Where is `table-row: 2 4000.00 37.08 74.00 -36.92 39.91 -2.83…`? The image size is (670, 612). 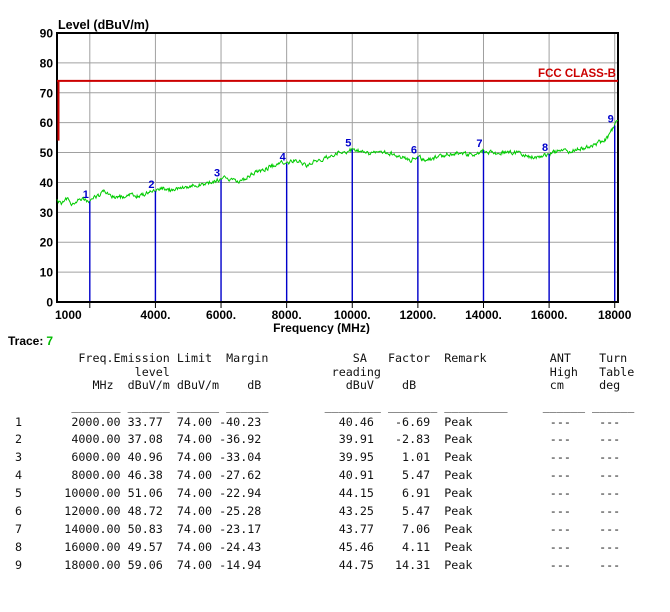 table-row: 2 4000.00 37.08 74.00 -36.92 39.91 -2.83… is located at coordinates (332, 439).